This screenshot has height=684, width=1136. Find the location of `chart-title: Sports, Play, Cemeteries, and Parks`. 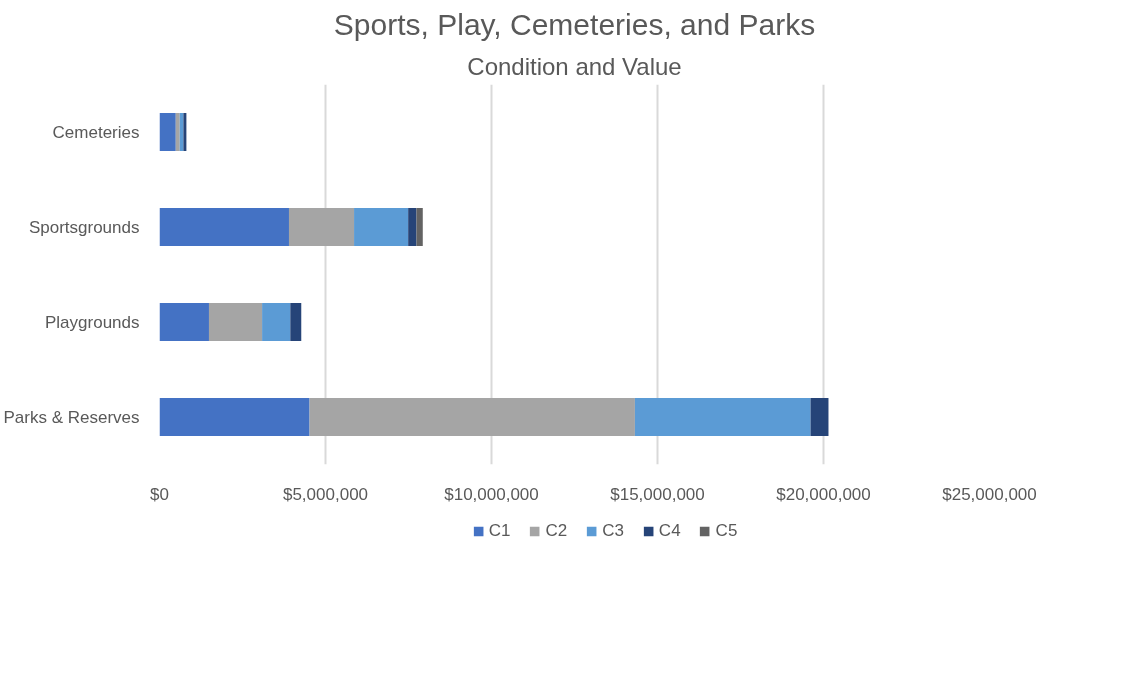

chart-title: Sports, Play, Cemeteries, and Parks is located at coordinates (574, 24).